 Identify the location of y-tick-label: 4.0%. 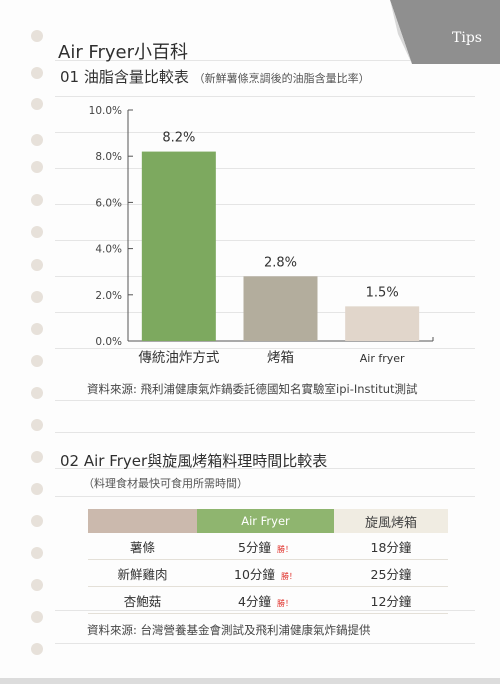
(108, 250).